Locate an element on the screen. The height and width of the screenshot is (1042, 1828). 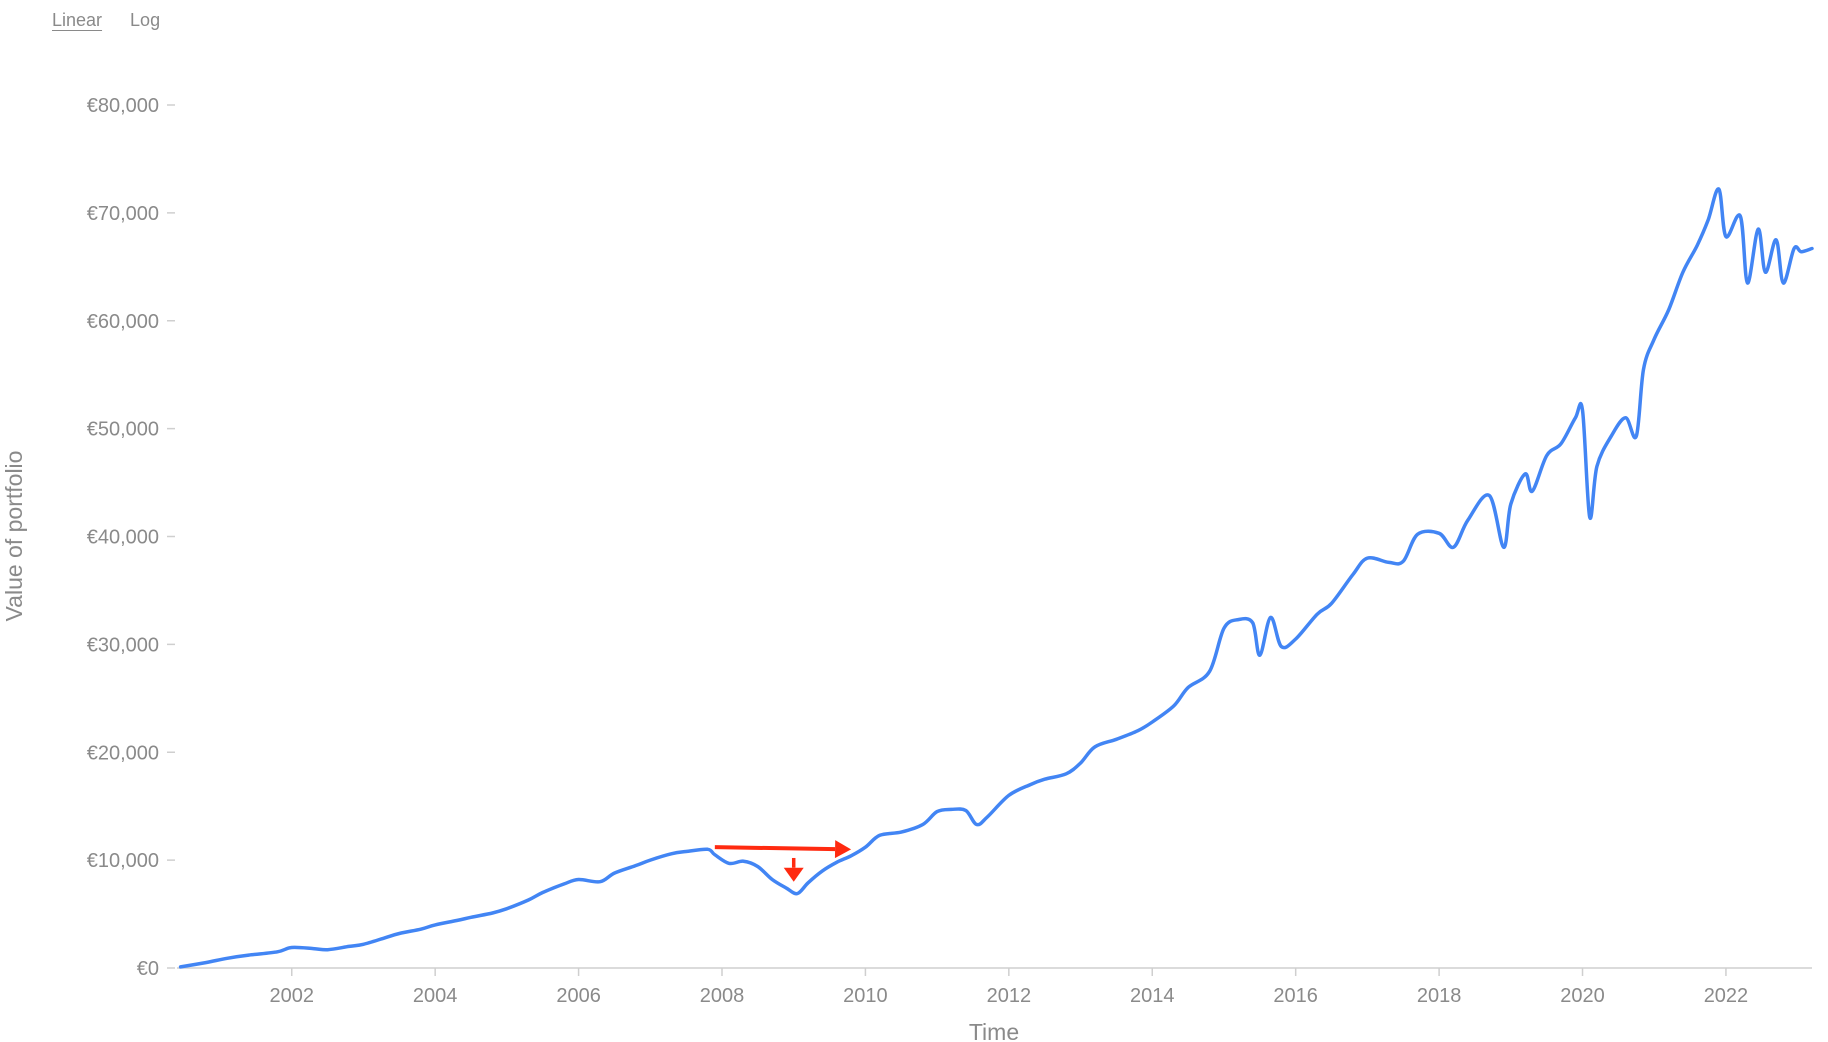
linear-scale-option: Linear is located at coordinates (77, 20).